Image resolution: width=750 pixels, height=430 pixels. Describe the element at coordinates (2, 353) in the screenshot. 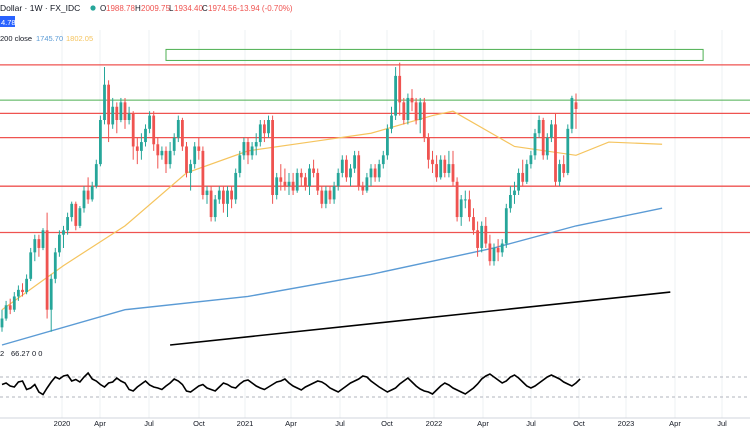

I see `rsi-label: 2` at that location.